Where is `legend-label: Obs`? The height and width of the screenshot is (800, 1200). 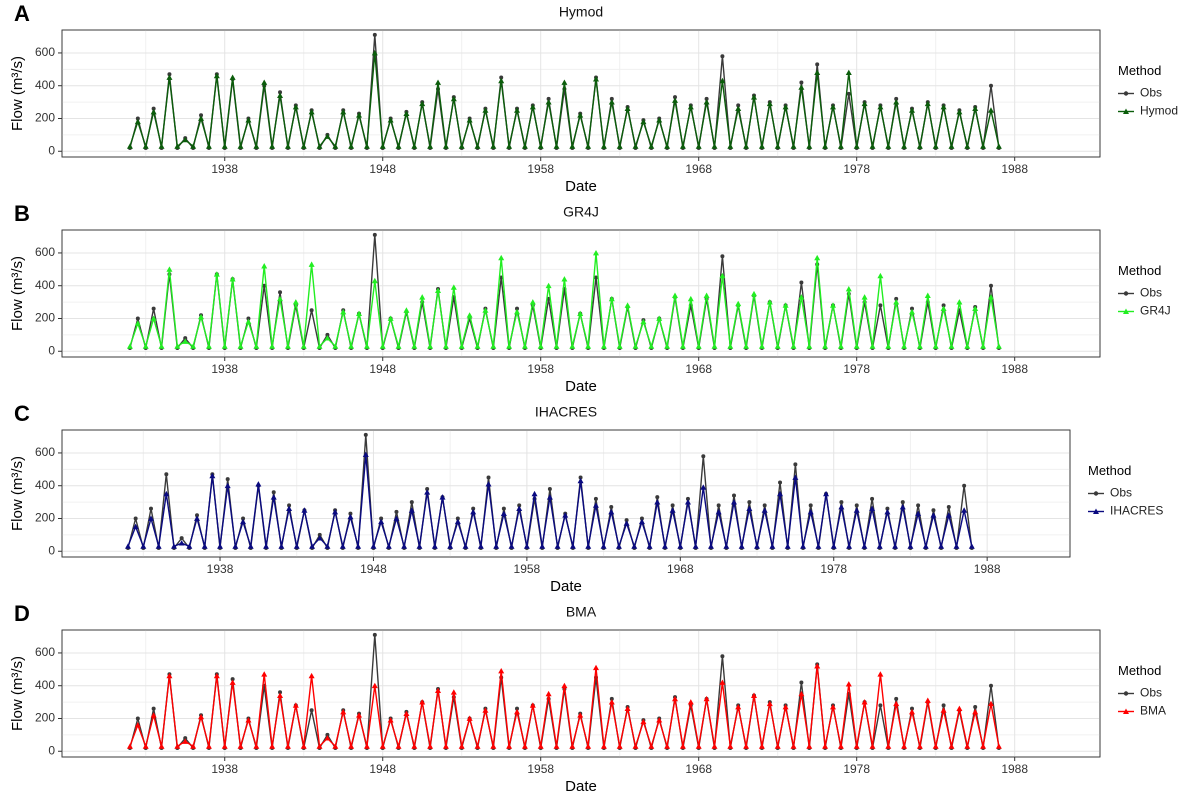
legend-label: Obs is located at coordinates (1151, 693).